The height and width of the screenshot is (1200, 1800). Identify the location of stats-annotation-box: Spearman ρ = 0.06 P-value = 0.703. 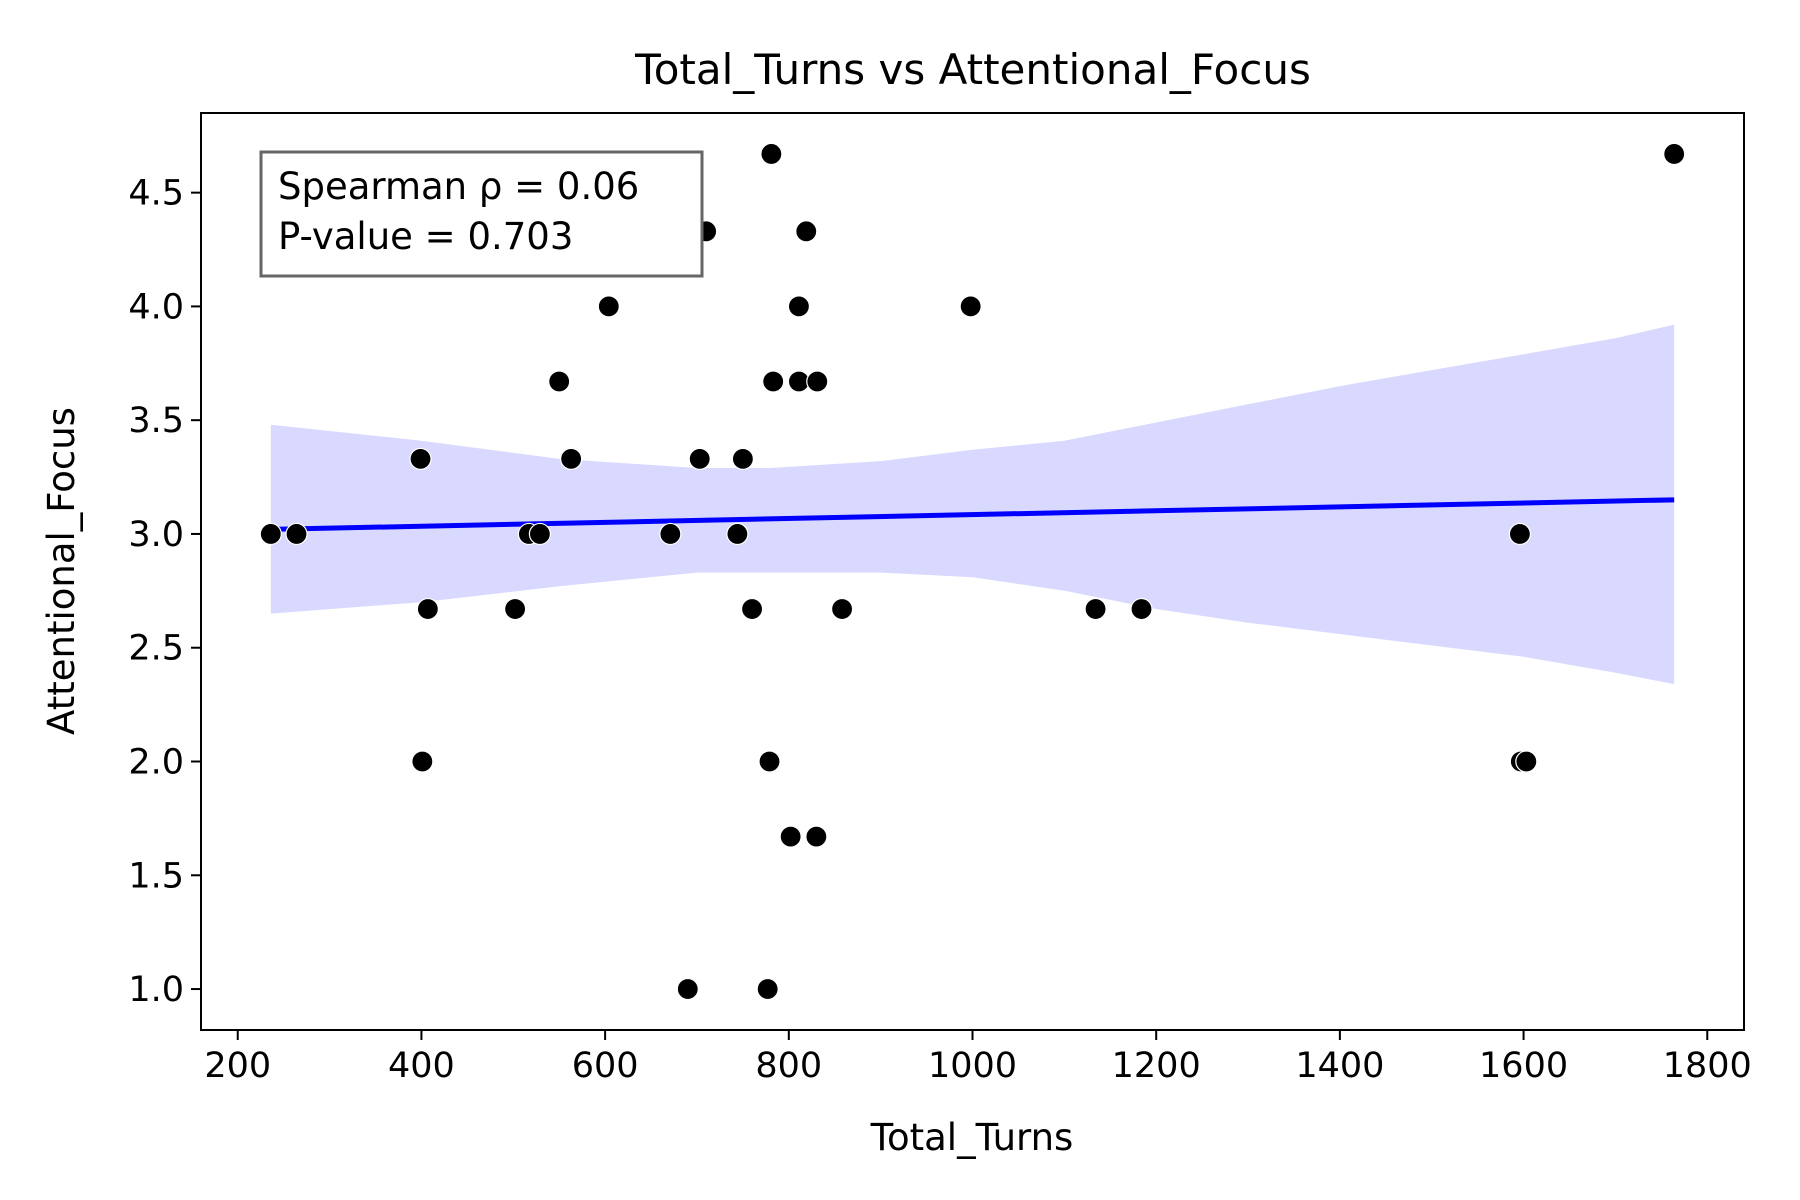
(481, 214).